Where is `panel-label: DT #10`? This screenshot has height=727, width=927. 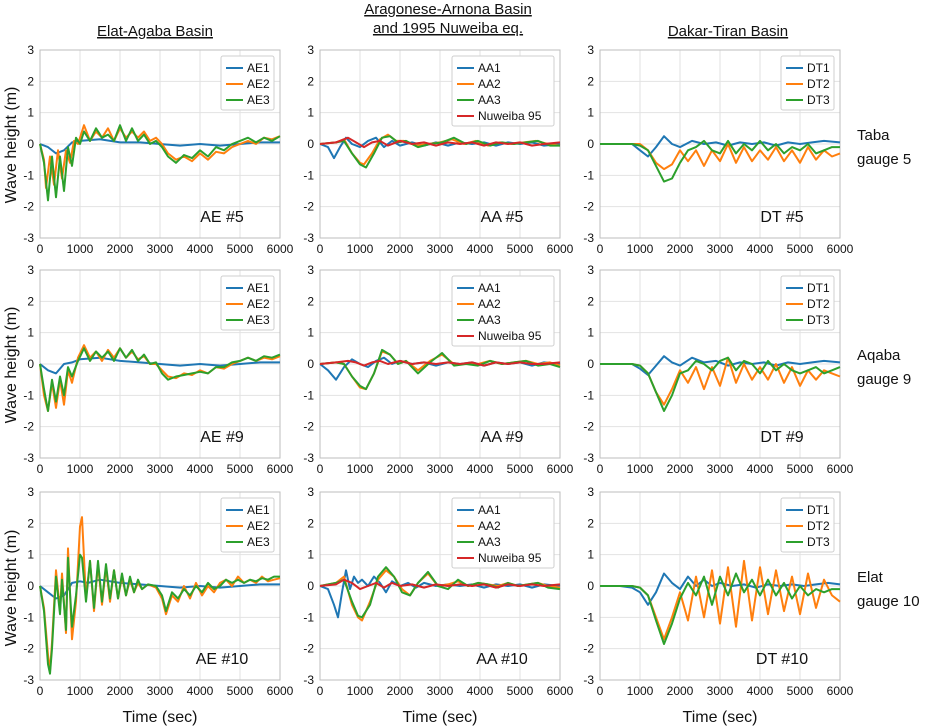 panel-label: DT #10 is located at coordinates (782, 659).